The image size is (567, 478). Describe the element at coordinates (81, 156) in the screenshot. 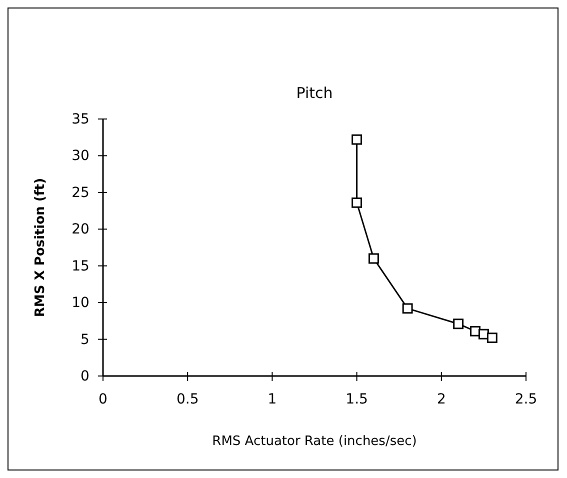

I see `y-tick-label: 30` at that location.